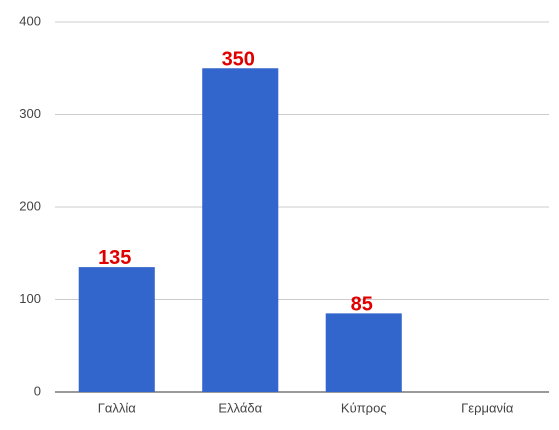 The width and height of the screenshot is (559, 430). Describe the element at coordinates (30, 205) in the screenshot. I see `y-tick-label: 200` at that location.